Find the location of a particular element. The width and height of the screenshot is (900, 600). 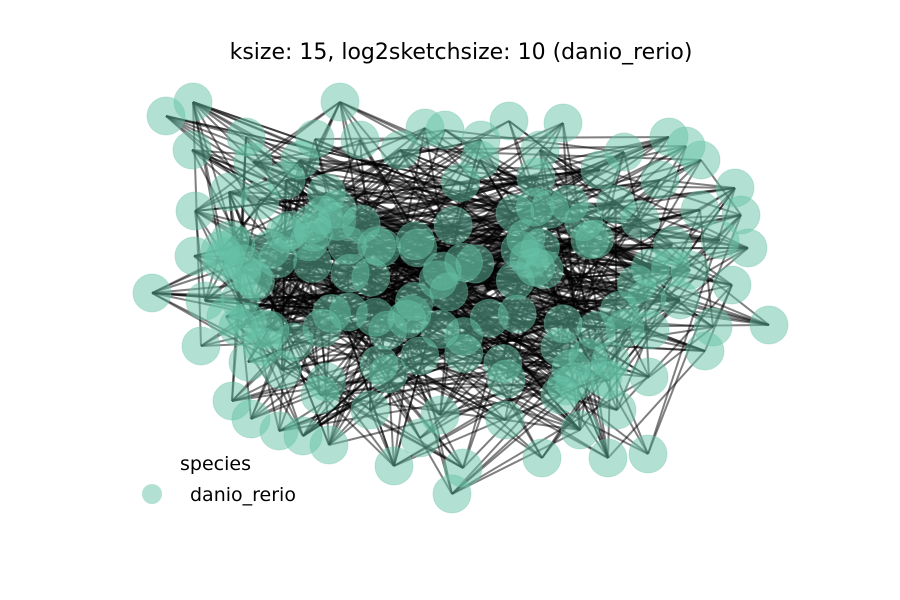

legend-title: species is located at coordinates (215, 464).